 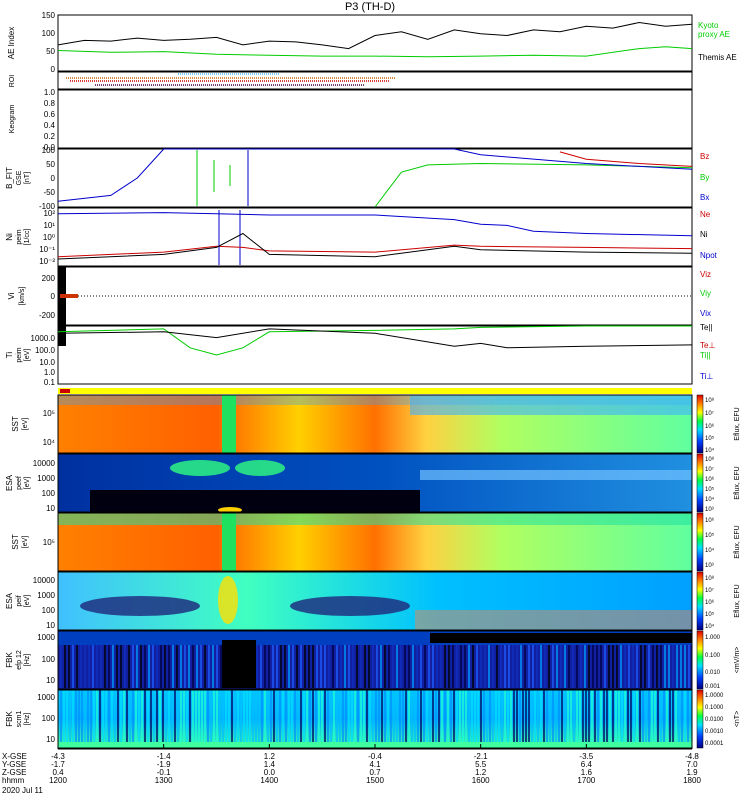 What do you see at coordinates (704, 156) in the screenshot?
I see `bfit-legend-bz: Bz` at bounding box center [704, 156].